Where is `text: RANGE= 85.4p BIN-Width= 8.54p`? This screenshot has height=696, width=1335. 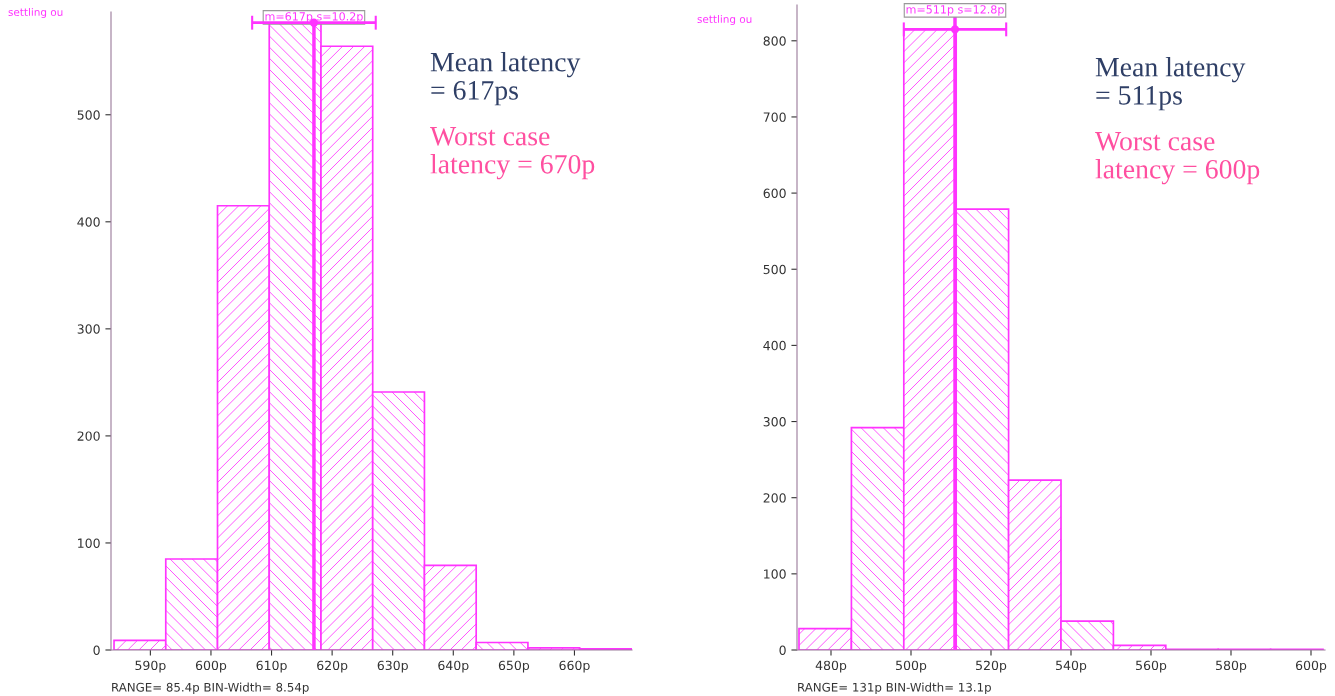 text: RANGE= 85.4p BIN-Width= 8.54p is located at coordinates (210, 688).